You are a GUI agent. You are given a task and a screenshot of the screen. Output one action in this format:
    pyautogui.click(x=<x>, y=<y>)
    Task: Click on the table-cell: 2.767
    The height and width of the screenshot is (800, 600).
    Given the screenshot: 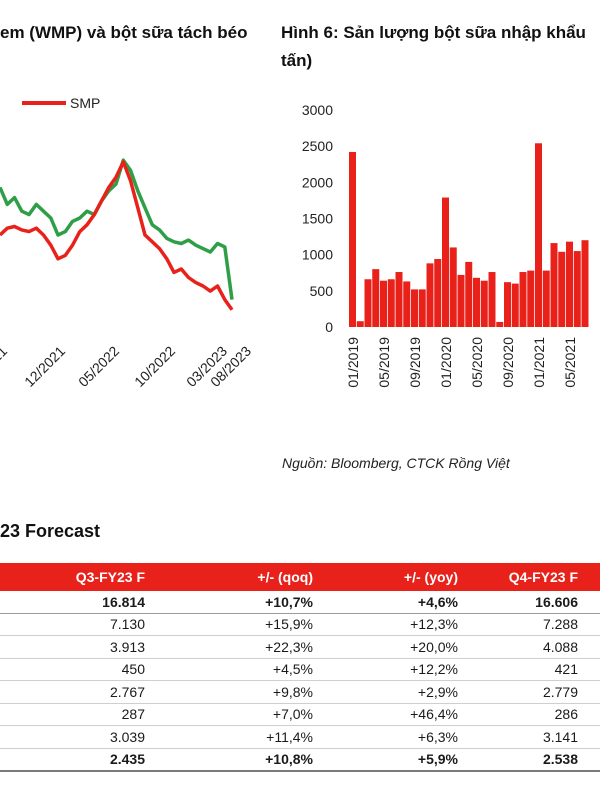 What is the action you would take?
    pyautogui.click(x=113, y=692)
    